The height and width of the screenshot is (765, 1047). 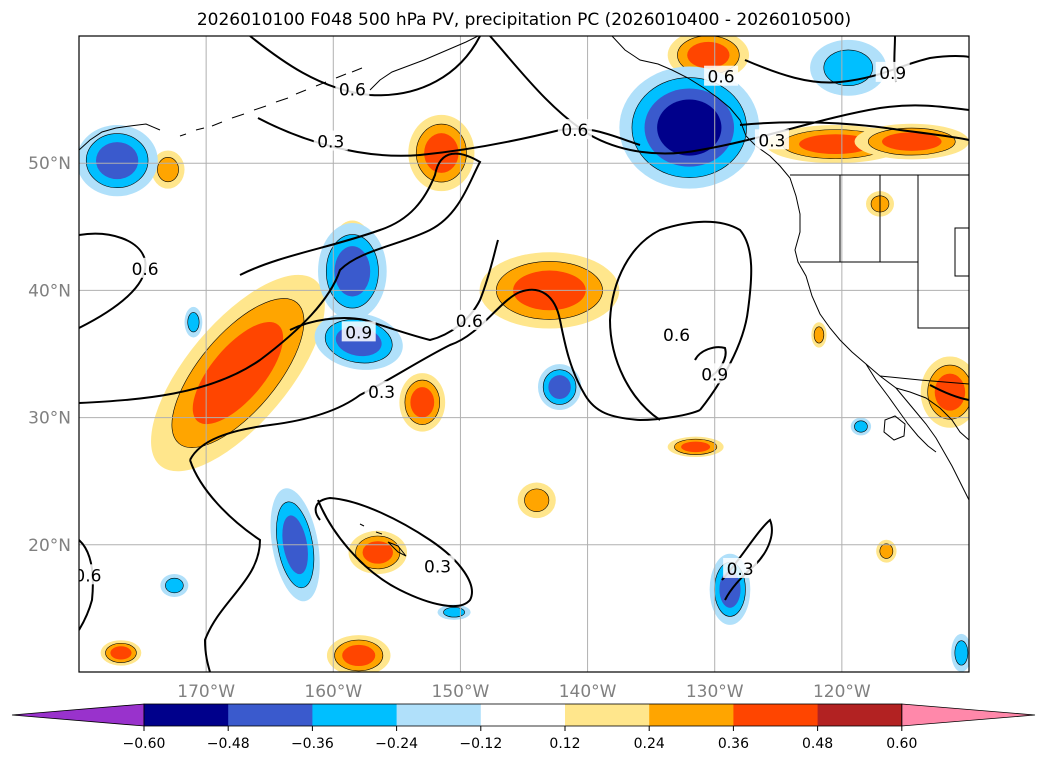 What do you see at coordinates (394, 290) in the screenshot?
I see `pv-contour-0.9-central` at bounding box center [394, 290].